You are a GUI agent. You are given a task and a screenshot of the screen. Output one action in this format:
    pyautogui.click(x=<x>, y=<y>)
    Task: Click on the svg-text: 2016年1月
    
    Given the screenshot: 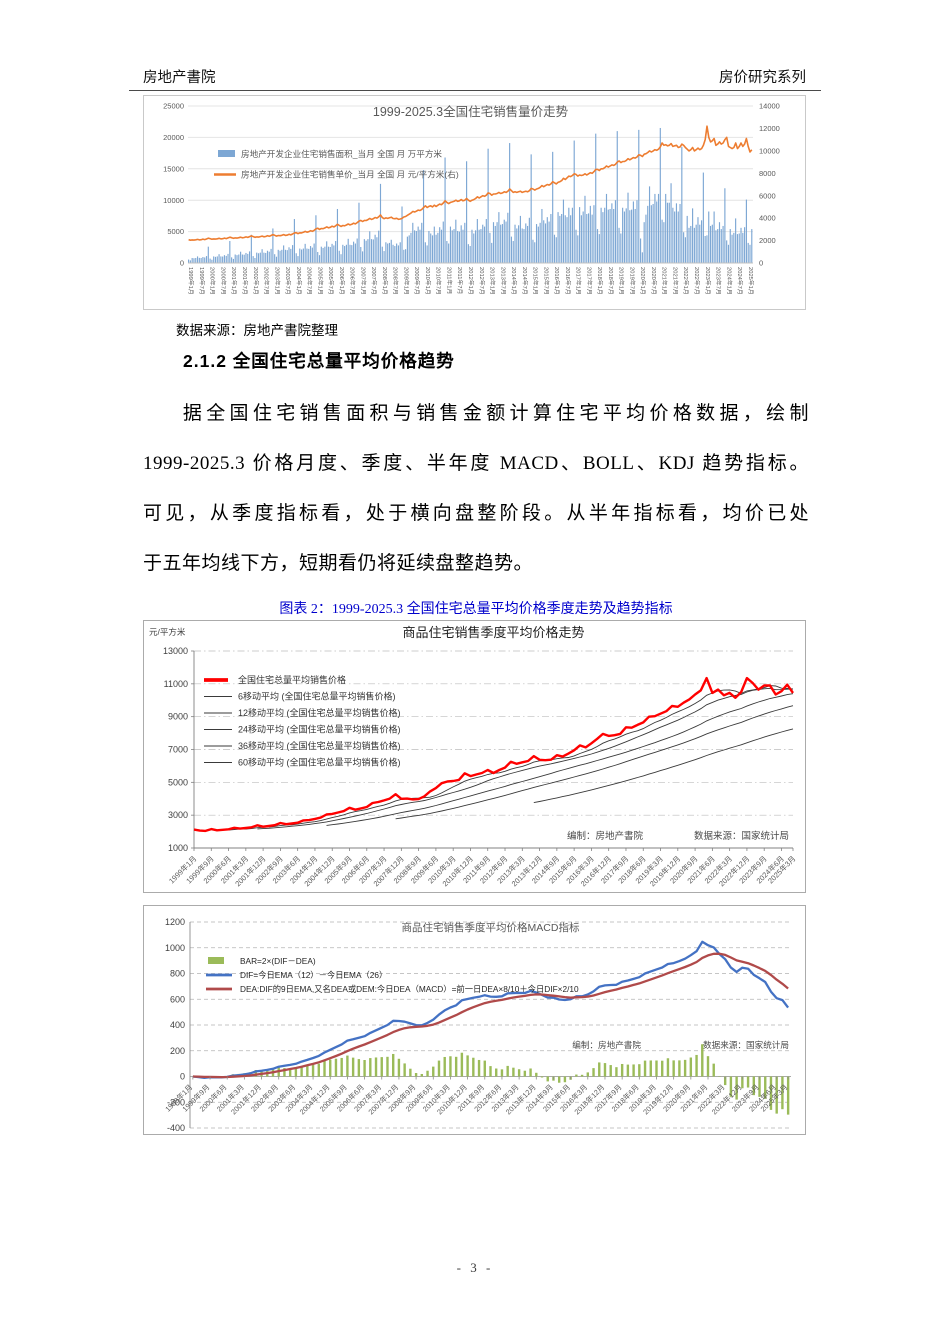 What is the action you would take?
    pyautogui.click(x=557, y=281)
    